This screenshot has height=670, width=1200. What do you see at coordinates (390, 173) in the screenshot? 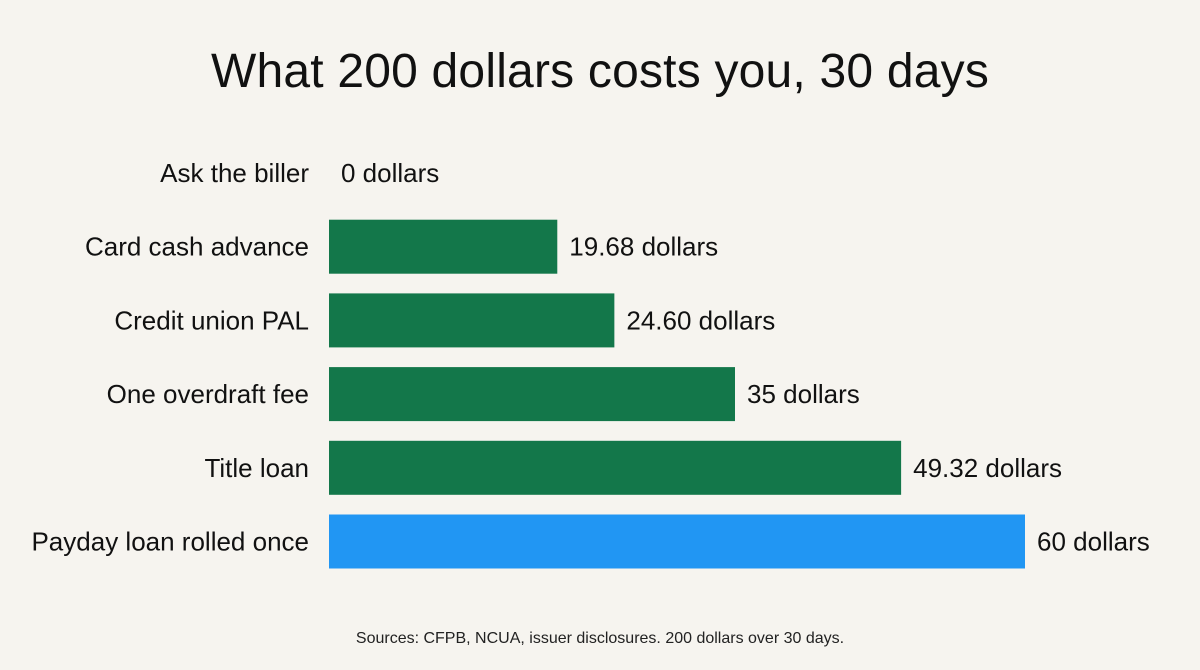
I see `value-label-1: 0 dollars` at bounding box center [390, 173].